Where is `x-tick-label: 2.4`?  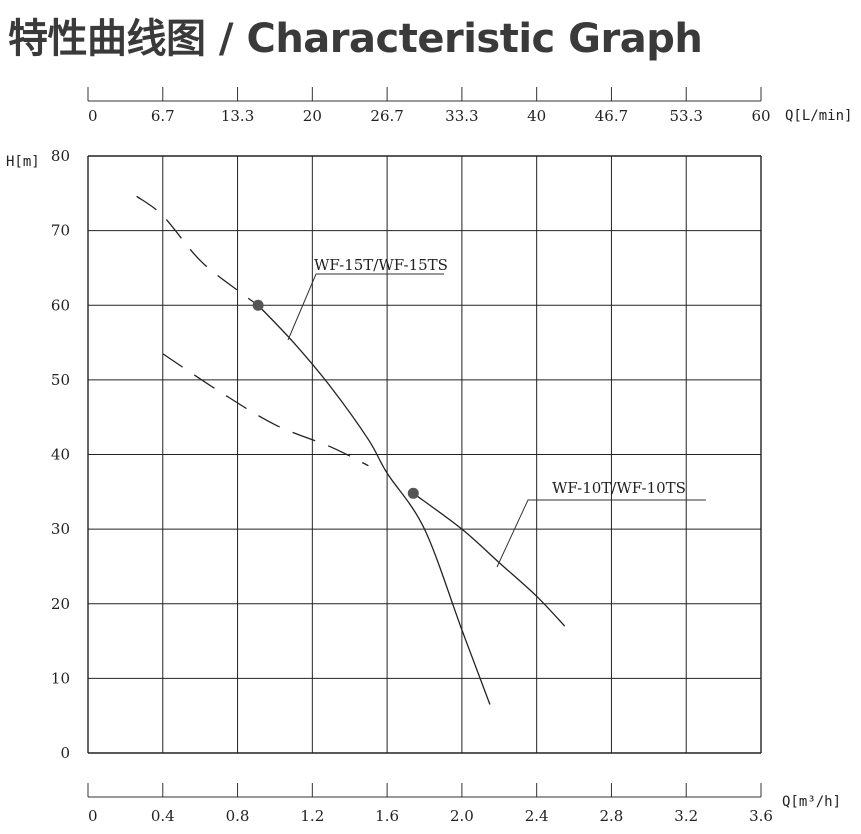
x-tick-label: 2.4 is located at coordinates (537, 816).